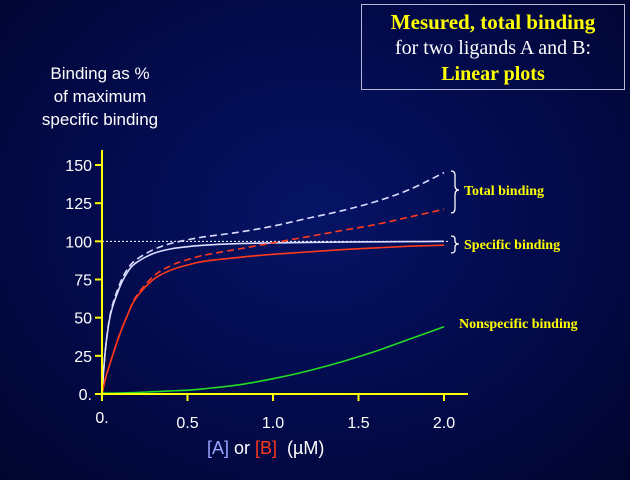 This screenshot has height=480, width=630. I want to click on y-tick-label-50: 50, so click(83, 319).